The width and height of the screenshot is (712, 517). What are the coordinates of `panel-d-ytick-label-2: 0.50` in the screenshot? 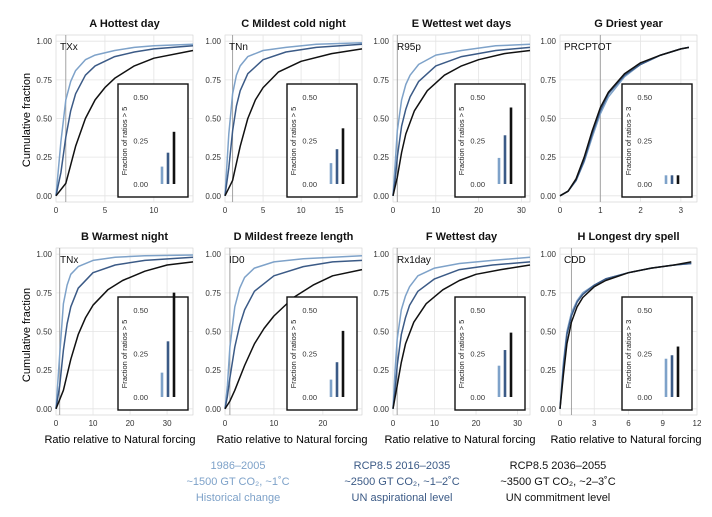 It's located at (213, 332).